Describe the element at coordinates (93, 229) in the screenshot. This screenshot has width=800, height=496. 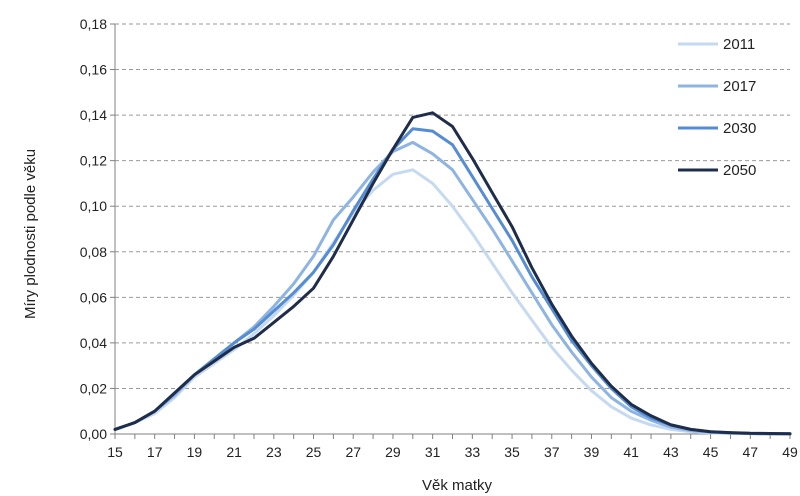
I see `y-axis-tick-labels: 0,00 0,02 0,04 0,06 0,08 0,10 0,12 0,14 0,16 0,18` at that location.